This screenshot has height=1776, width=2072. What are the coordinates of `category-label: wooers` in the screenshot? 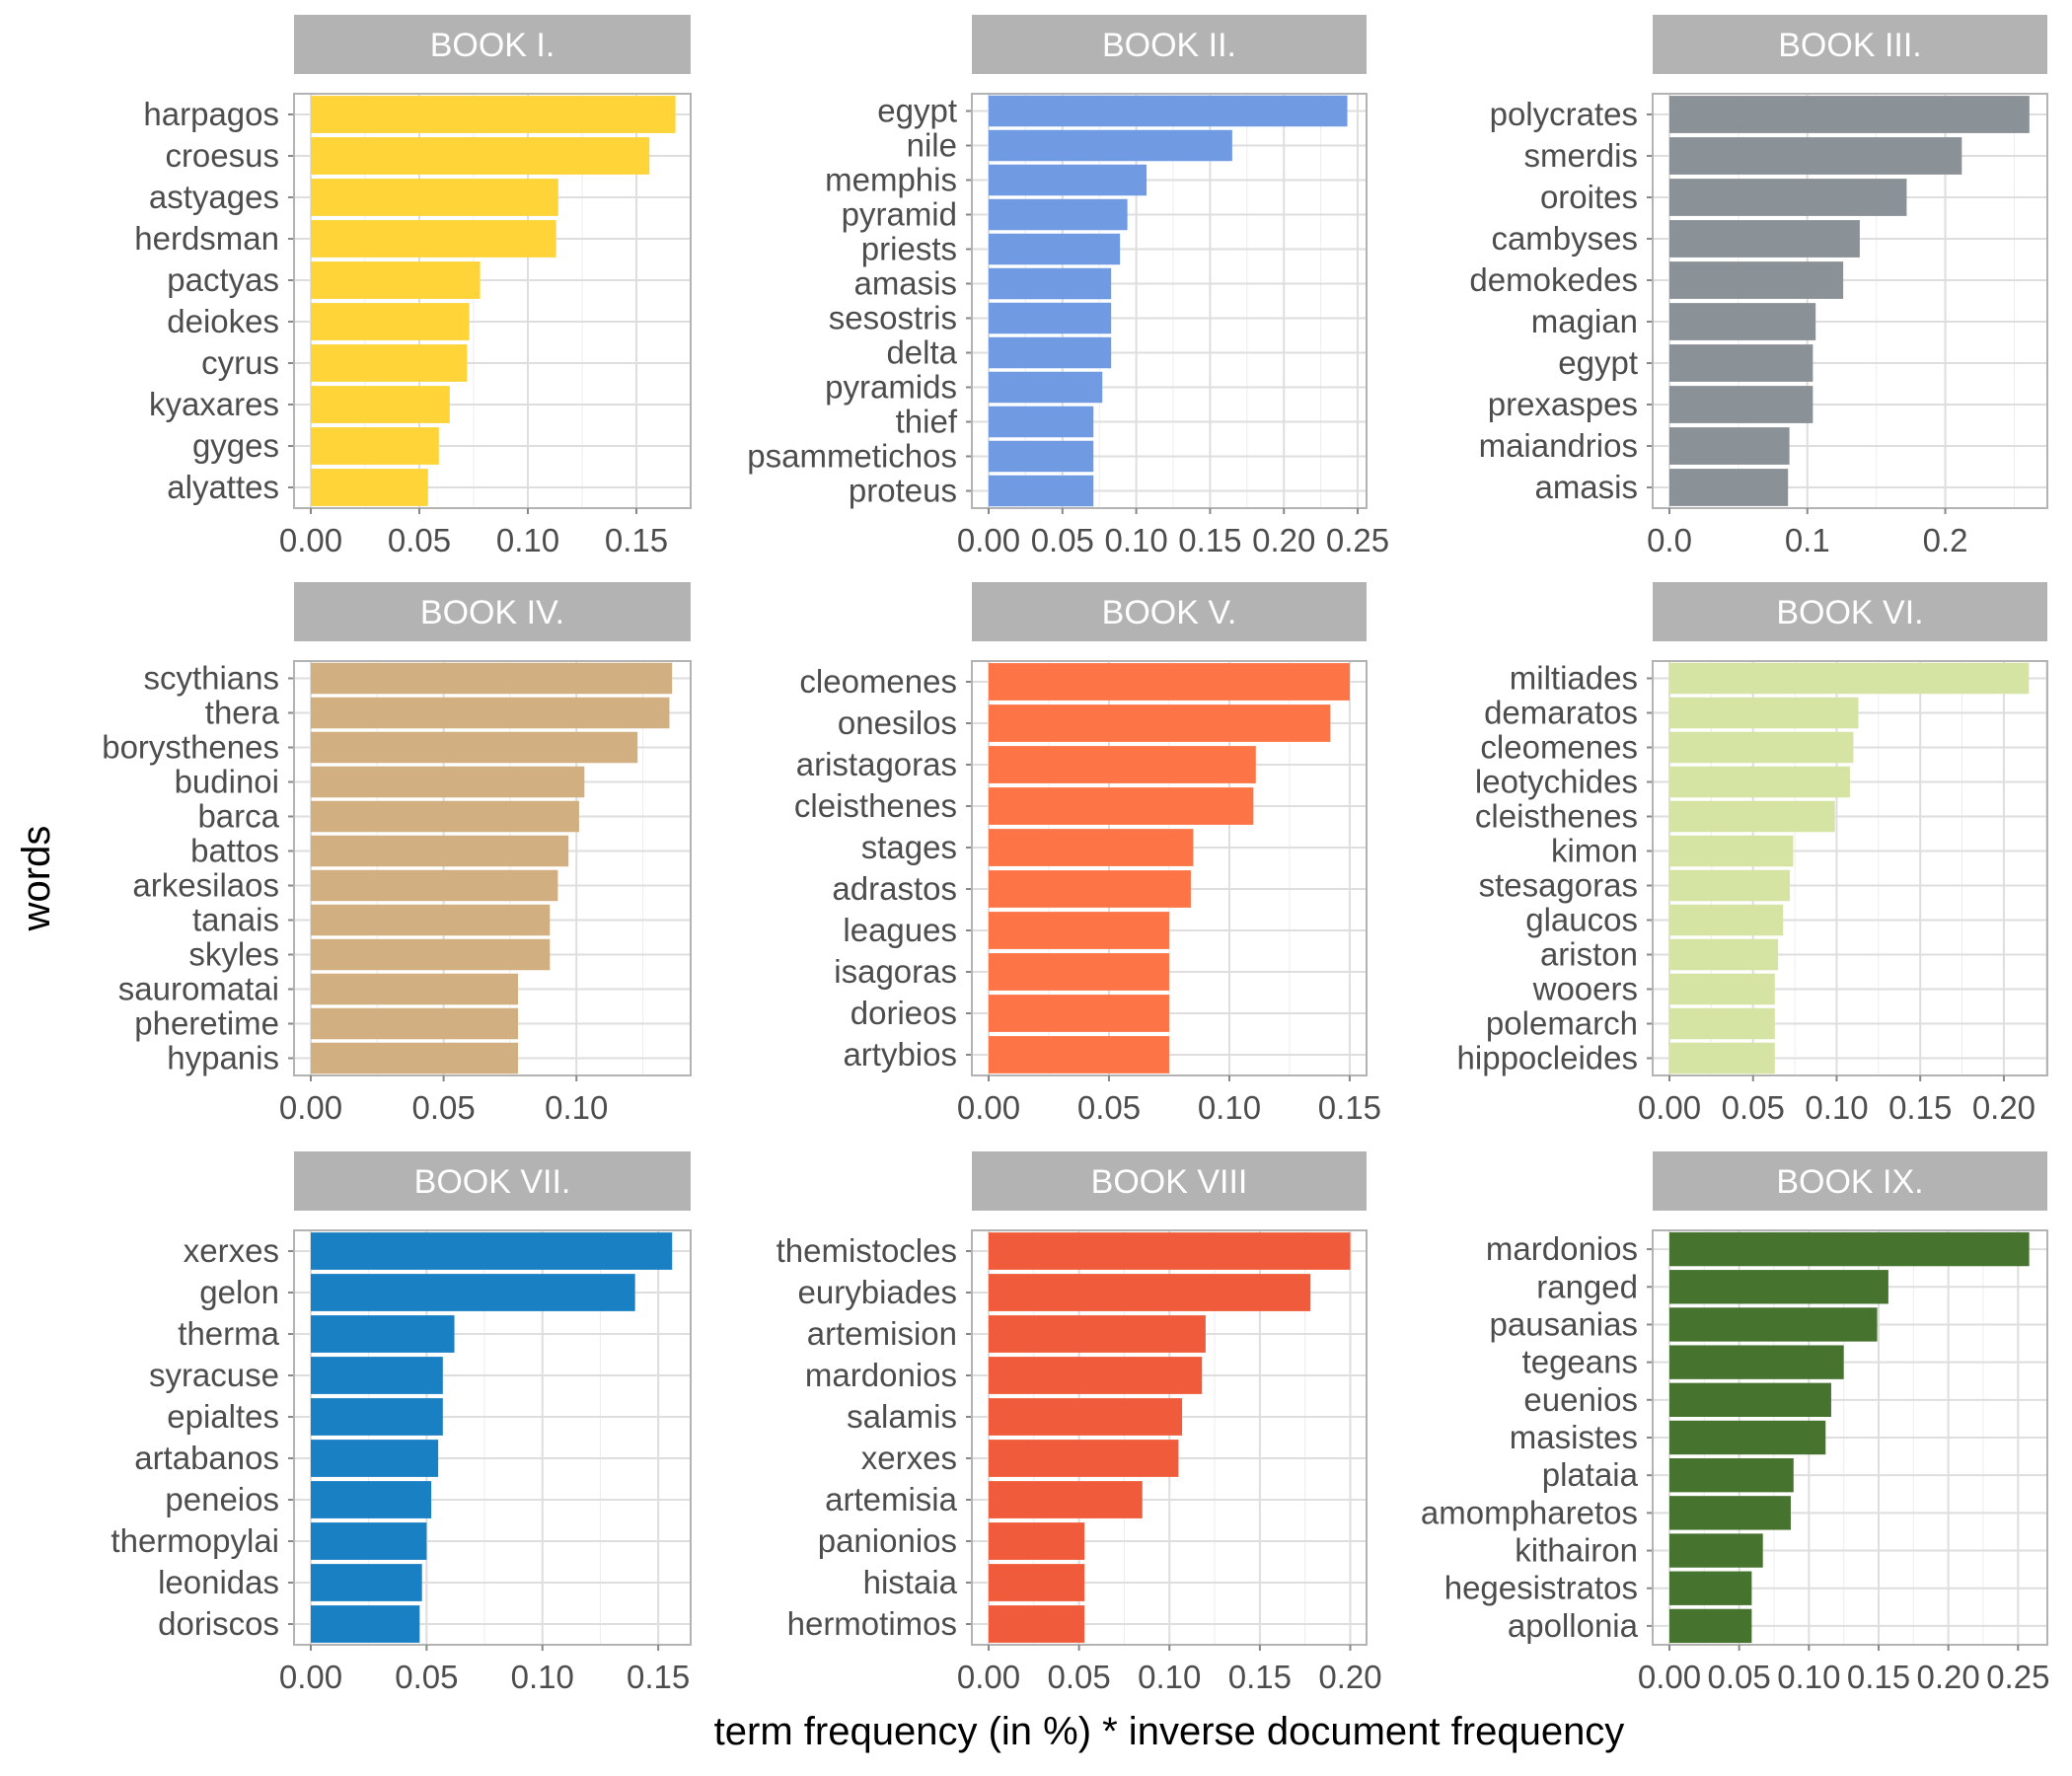 It's located at (1585, 989).